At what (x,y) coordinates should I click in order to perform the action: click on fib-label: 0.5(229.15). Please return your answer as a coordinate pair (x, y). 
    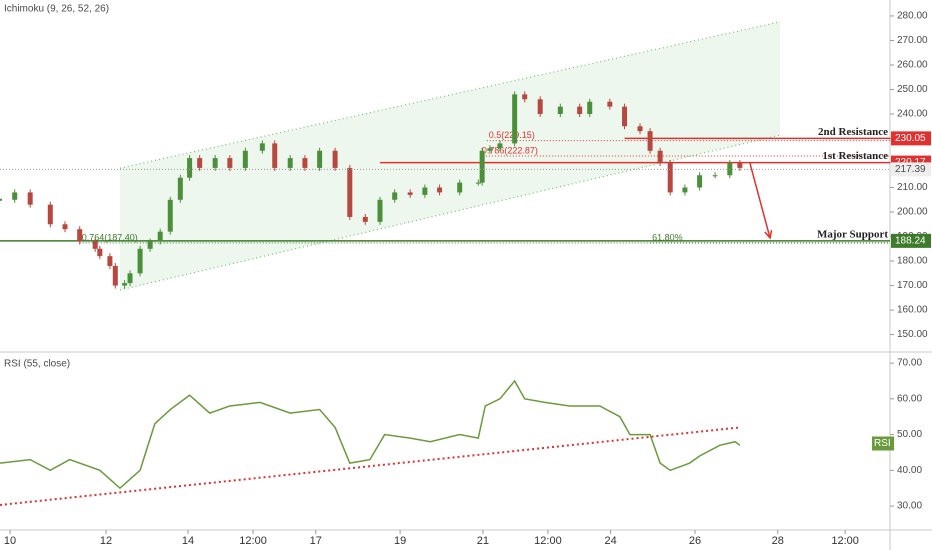
    Looking at the image, I should click on (512, 135).